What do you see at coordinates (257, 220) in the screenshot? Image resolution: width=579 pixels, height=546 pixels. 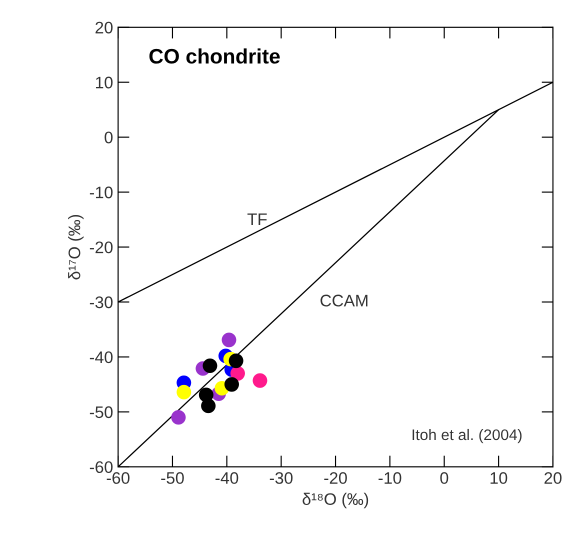 I see `series-label: TF` at bounding box center [257, 220].